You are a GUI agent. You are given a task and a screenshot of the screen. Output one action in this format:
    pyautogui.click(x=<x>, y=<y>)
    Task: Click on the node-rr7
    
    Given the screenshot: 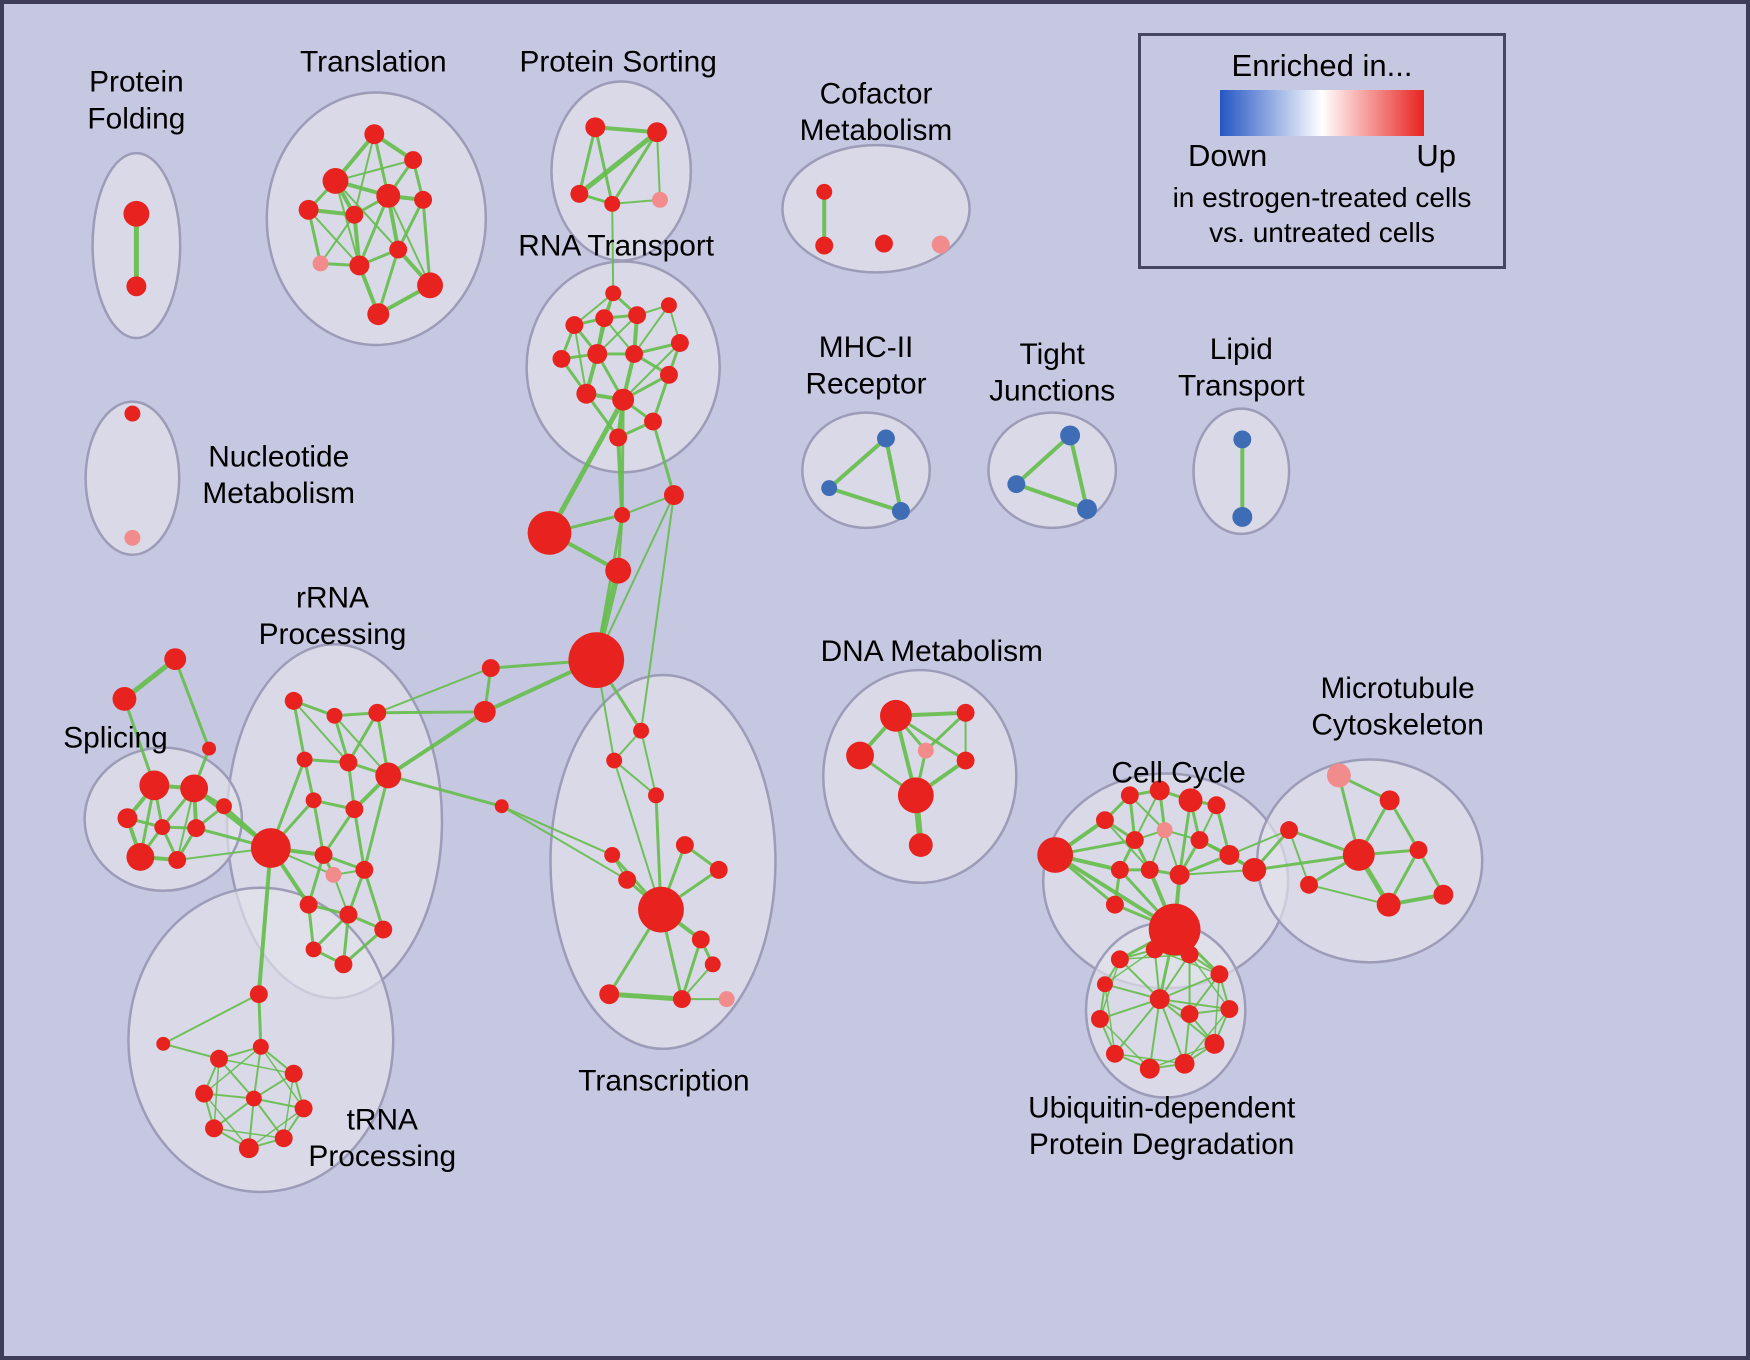 What is the action you would take?
    pyautogui.click(x=313, y=800)
    